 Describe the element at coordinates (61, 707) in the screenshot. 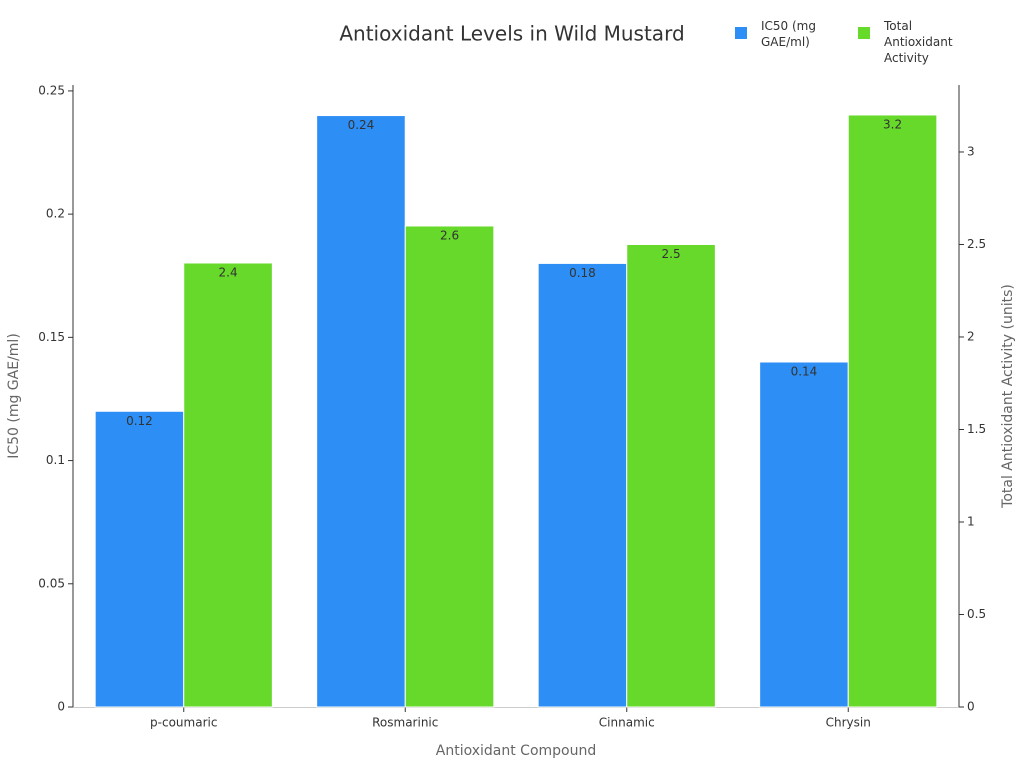

I see `y-tick-label: 0` at that location.